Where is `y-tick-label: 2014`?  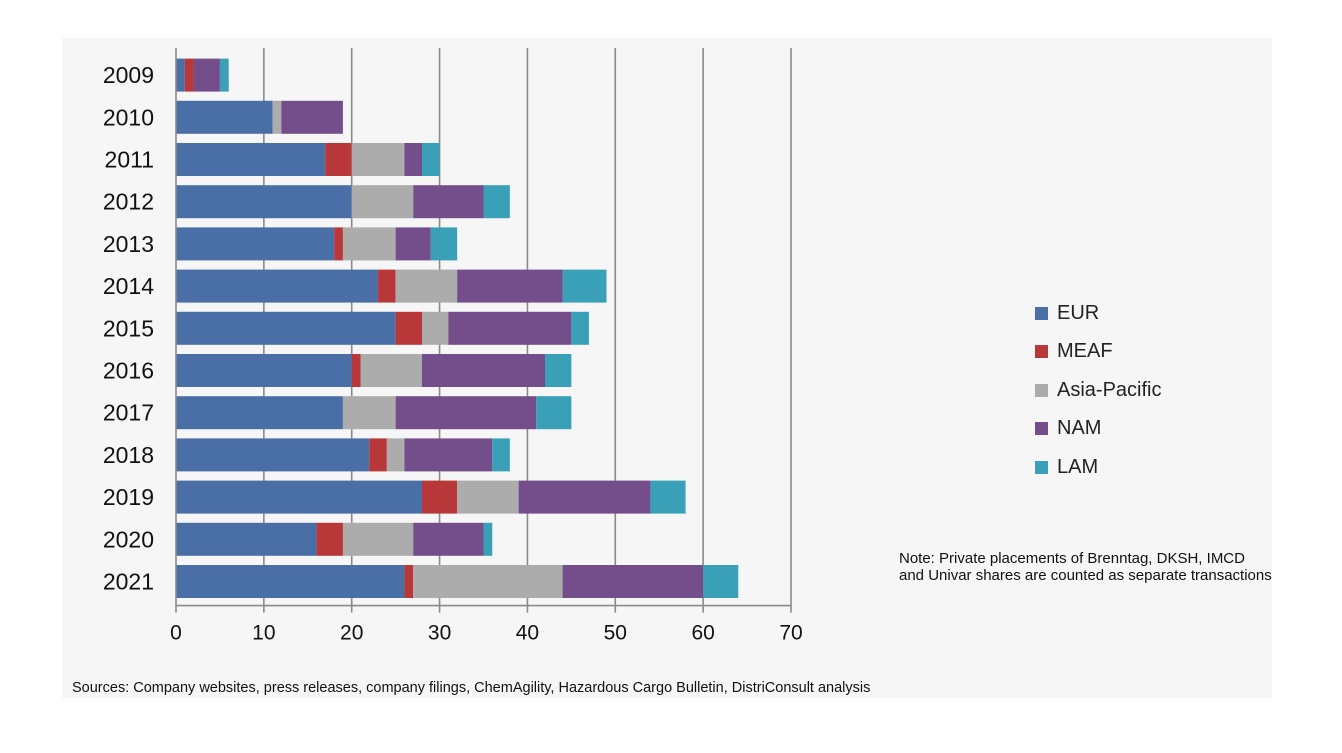 y-tick-label: 2014 is located at coordinates (128, 286).